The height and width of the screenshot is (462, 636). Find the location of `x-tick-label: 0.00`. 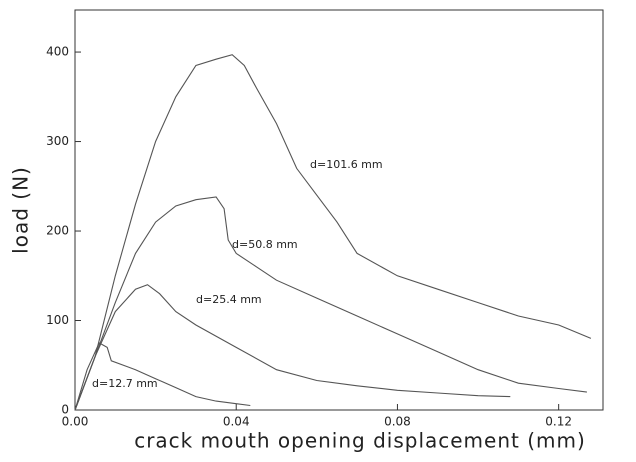

x-tick-label: 0.00 is located at coordinates (75, 422).